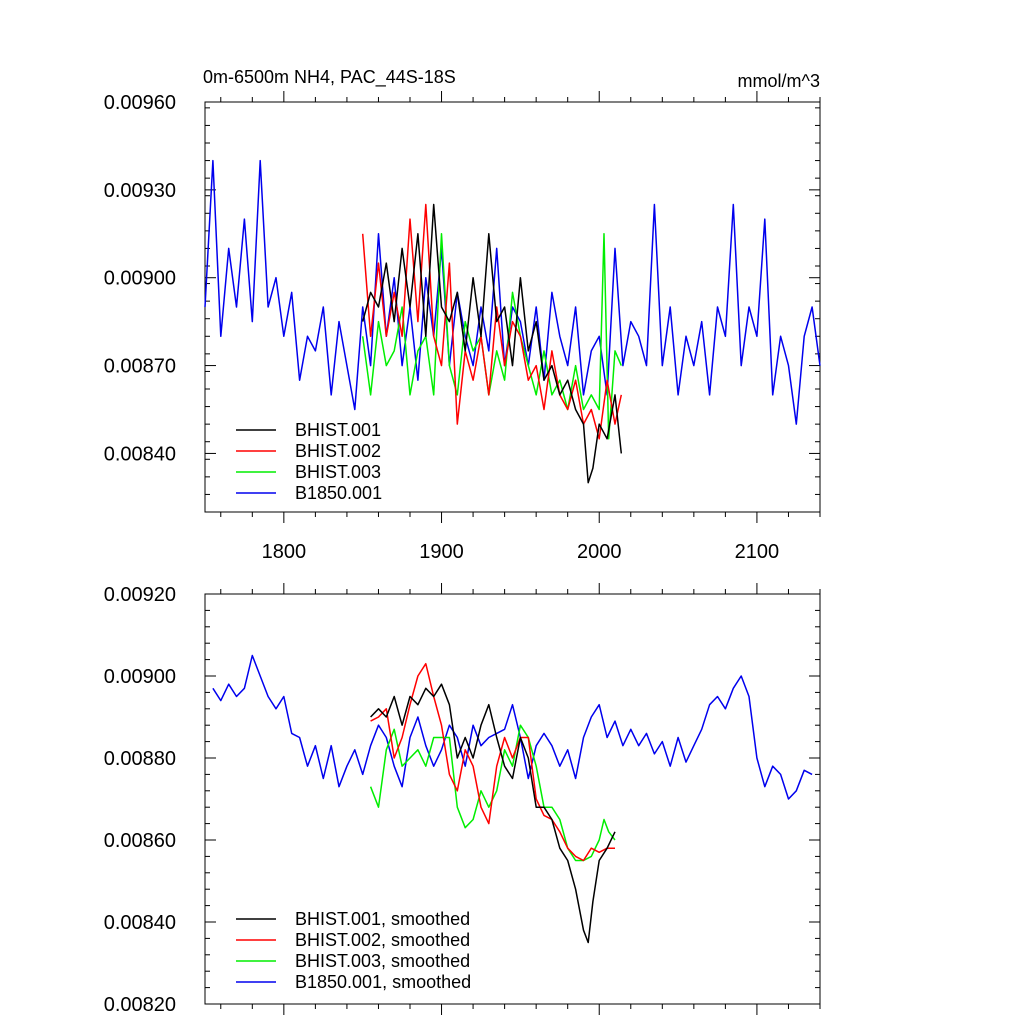  What do you see at coordinates (329, 77) in the screenshot?
I see `top-chart-title: 0m-6500m NH4, PAC_44S-18S` at bounding box center [329, 77].